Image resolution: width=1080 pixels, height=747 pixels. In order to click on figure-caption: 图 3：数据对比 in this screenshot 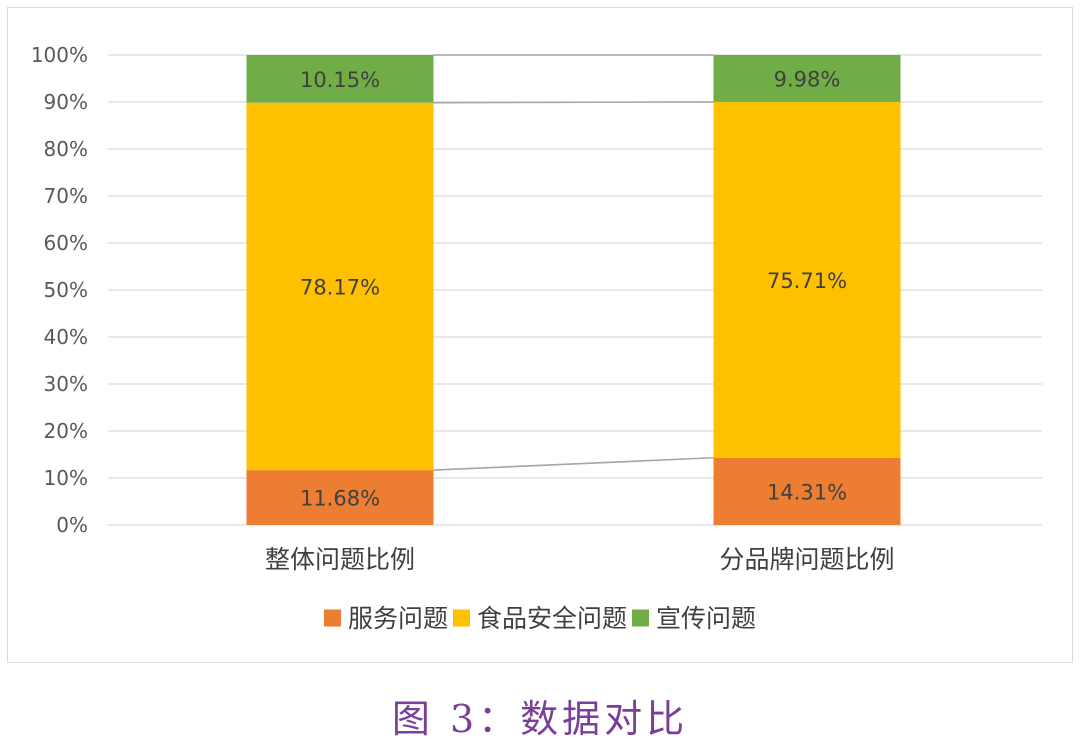, I will do `click(540, 719)`.